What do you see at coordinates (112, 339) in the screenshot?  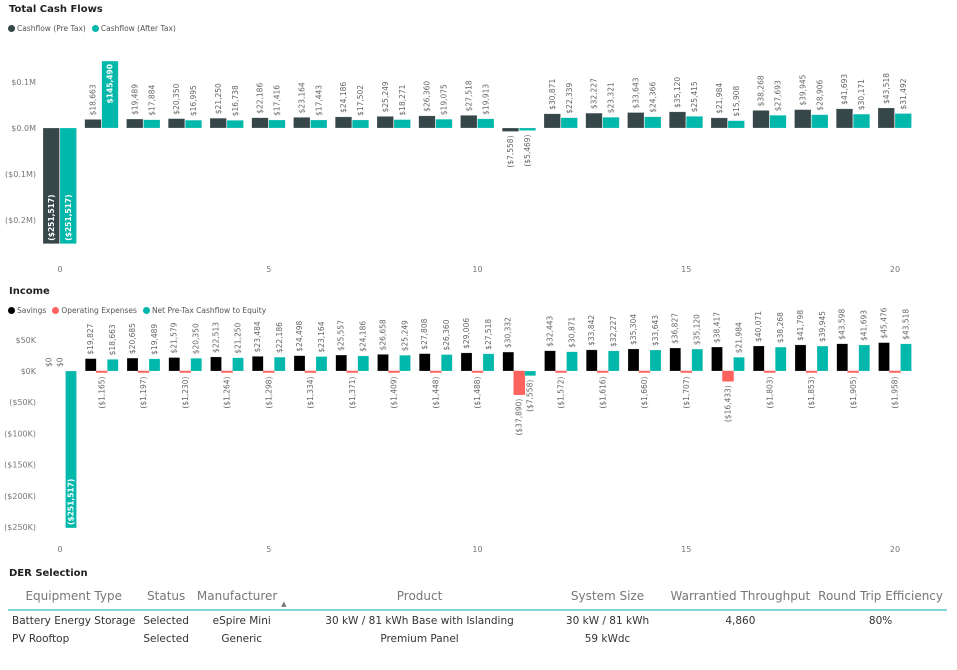 I see `data-label: $18,663` at bounding box center [112, 339].